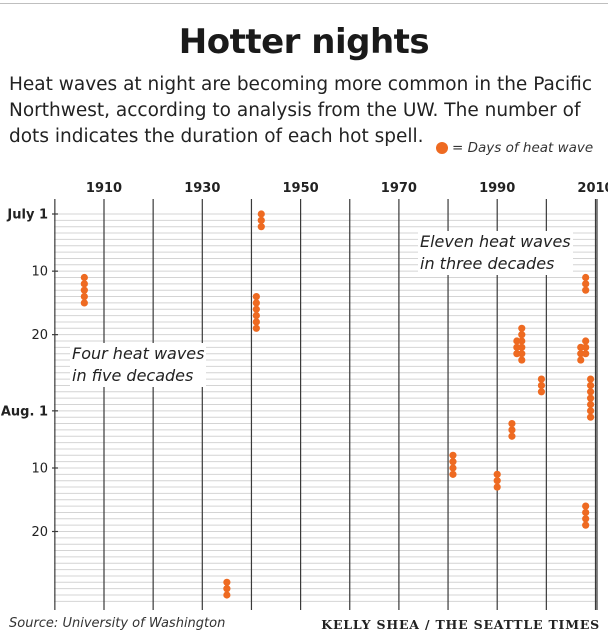 This screenshot has height=635, width=608. I want to click on y-tick-label: Aug. 1, so click(24, 411).